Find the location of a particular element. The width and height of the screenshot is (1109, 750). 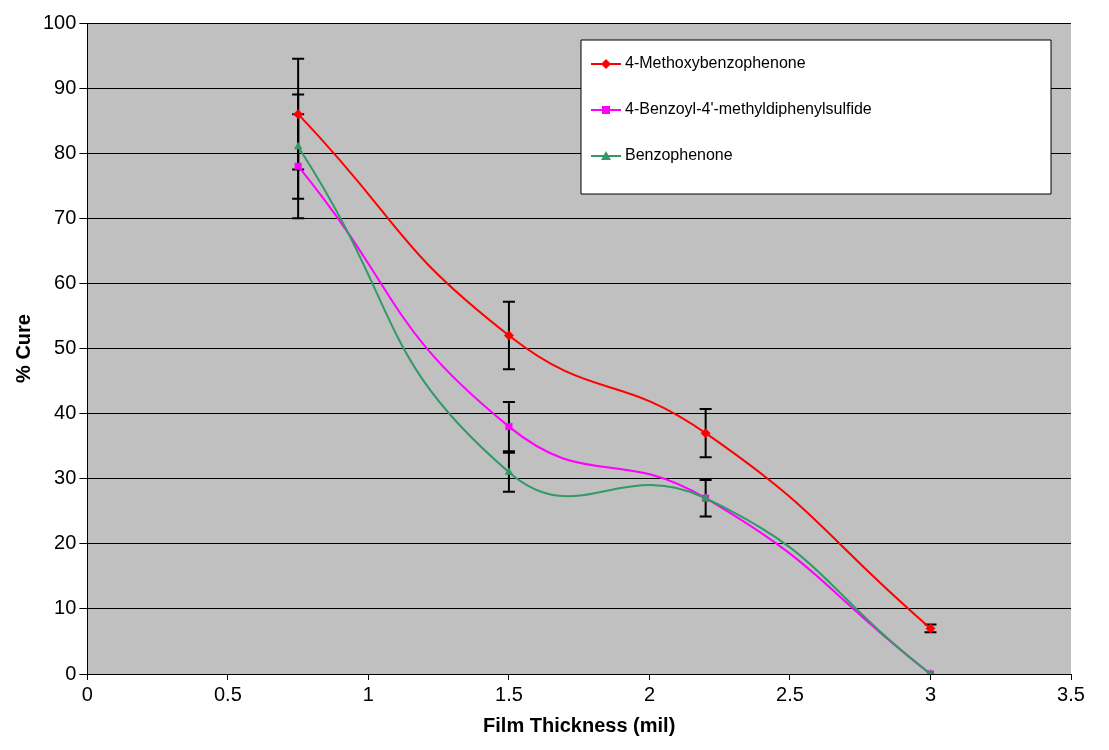

y-tick-label: 100 is located at coordinates (59, 21).